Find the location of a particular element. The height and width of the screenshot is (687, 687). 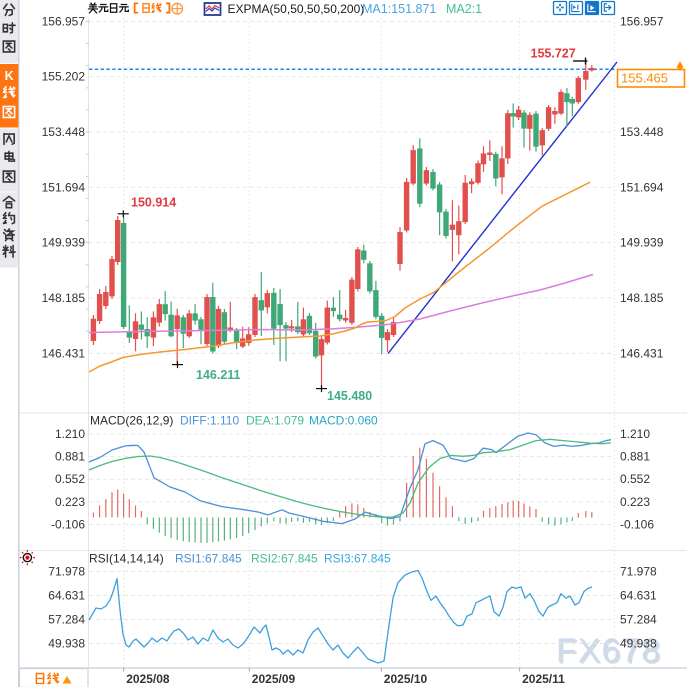

svg-text: 2025/10 is located at coordinates (406, 679).